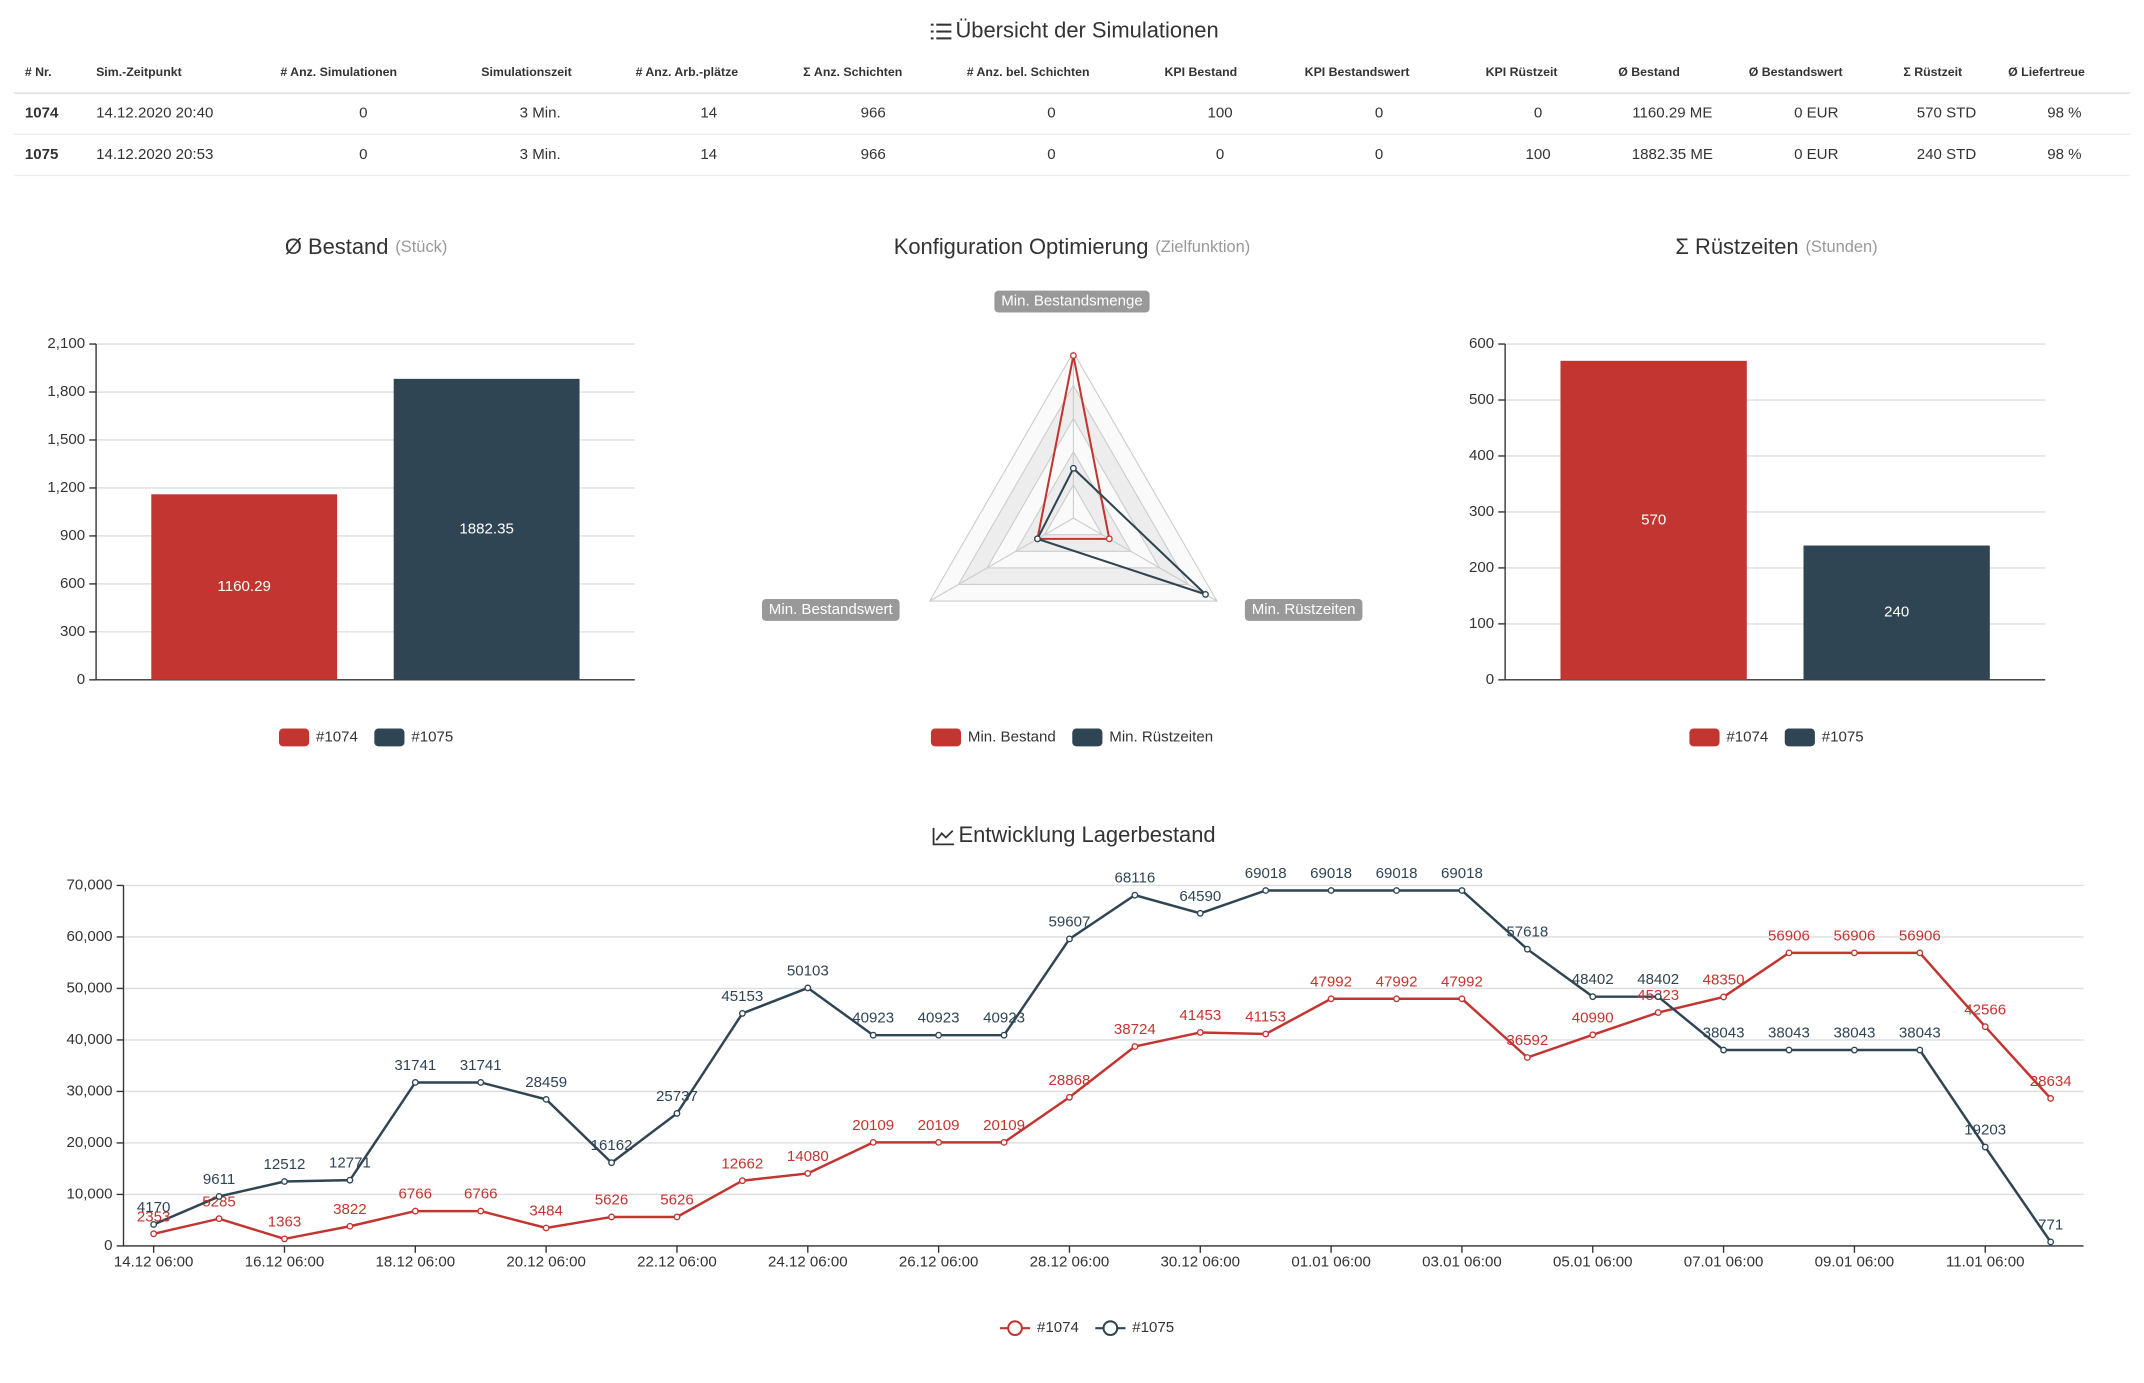  What do you see at coordinates (1028, 72) in the screenshot?
I see `table-header: # Anz. bel. Schichten` at bounding box center [1028, 72].